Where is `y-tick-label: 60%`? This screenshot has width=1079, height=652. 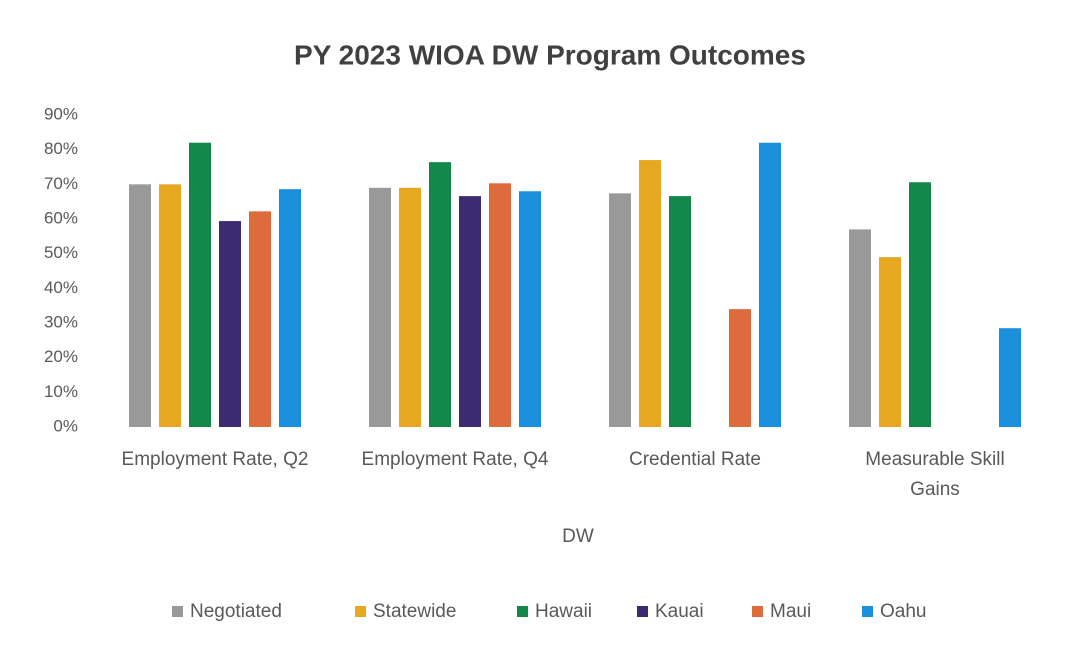
y-tick-label: 60% is located at coordinates (61, 217).